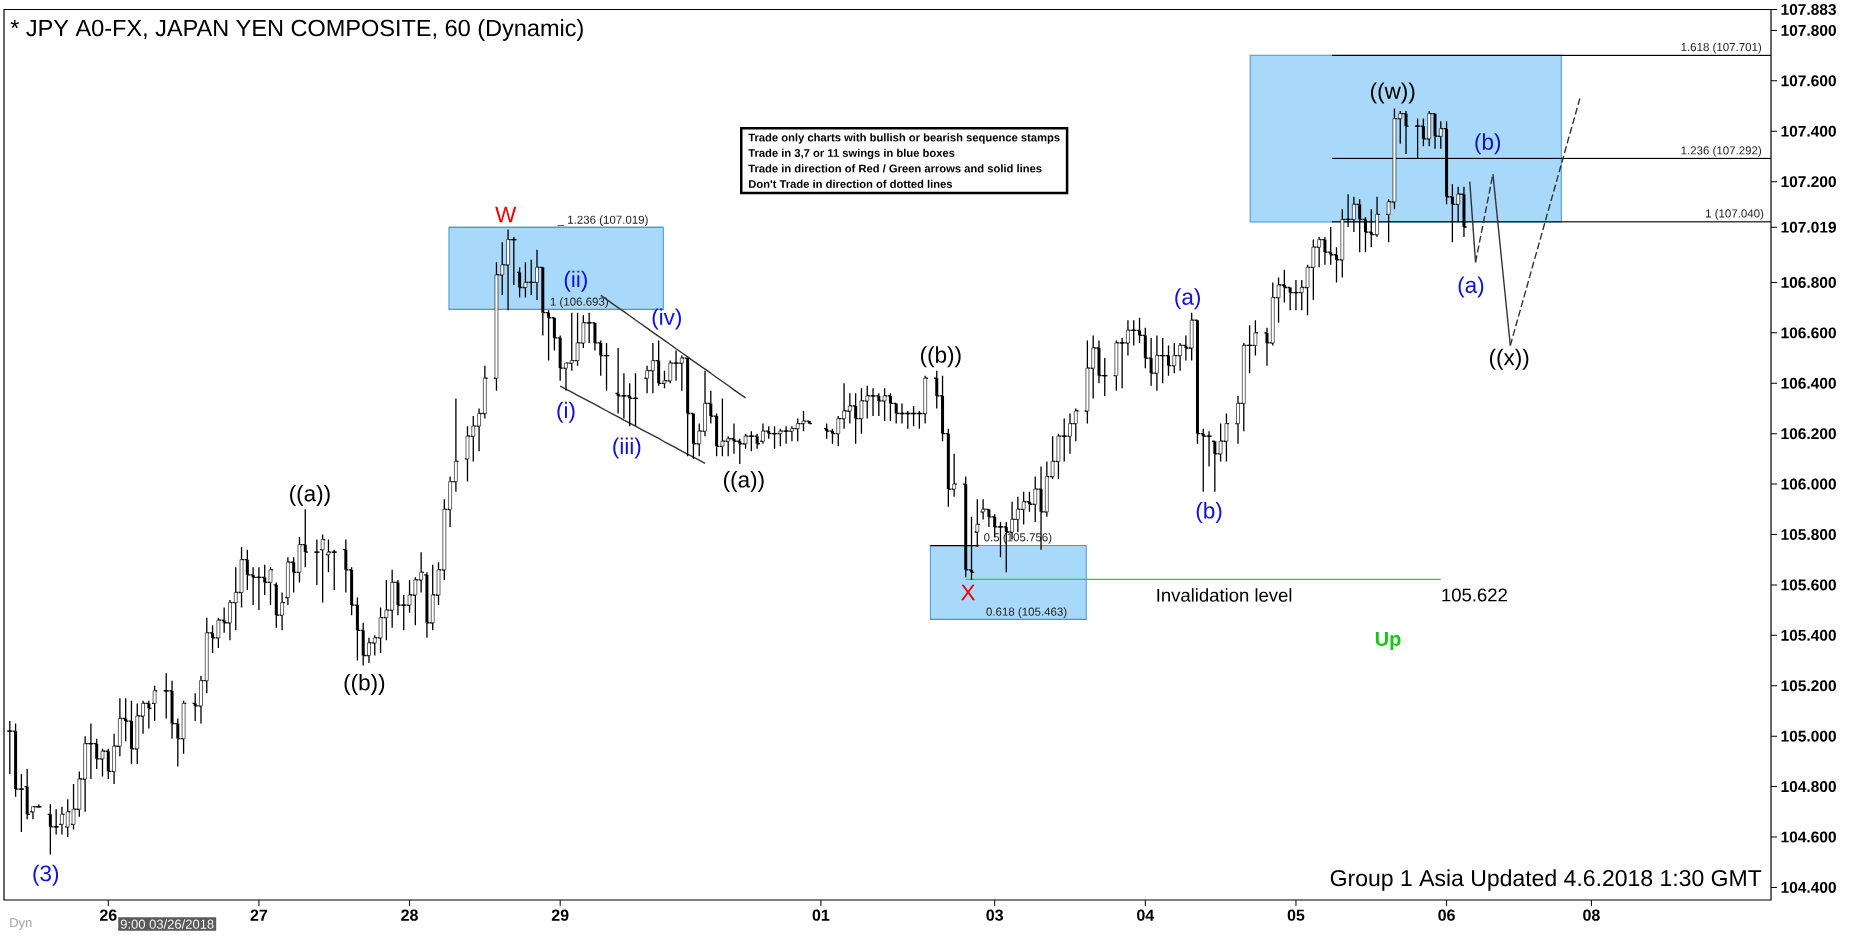  What do you see at coordinates (1808, 282) in the screenshot?
I see `y-tick-label: 106.800` at bounding box center [1808, 282].